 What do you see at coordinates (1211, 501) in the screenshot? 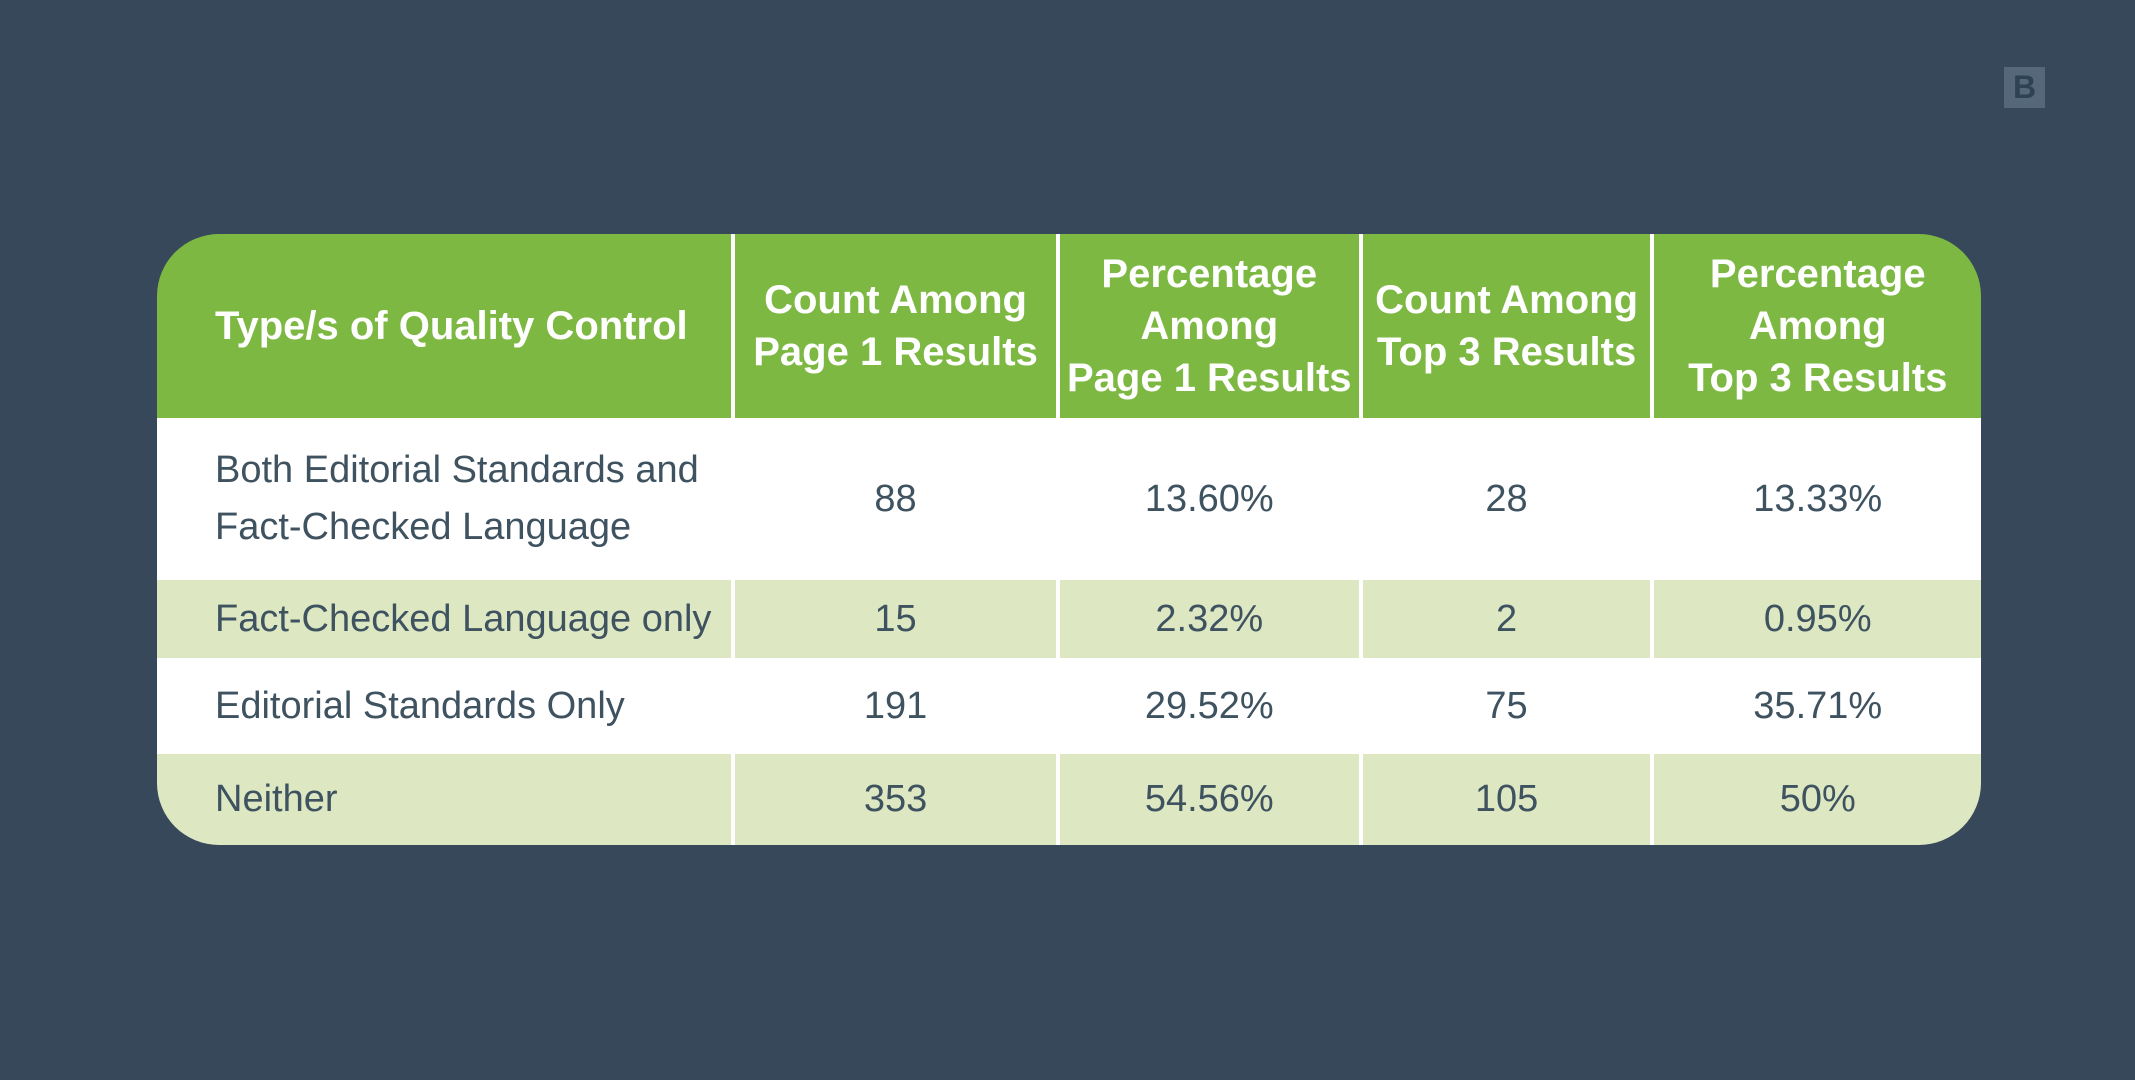
I see `value-cell: 13.60%` at bounding box center [1211, 501].